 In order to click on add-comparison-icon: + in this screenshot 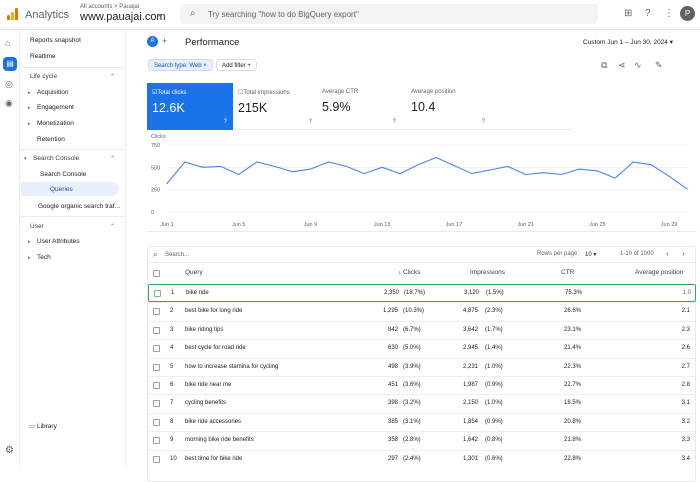, I will do `click(165, 41)`.